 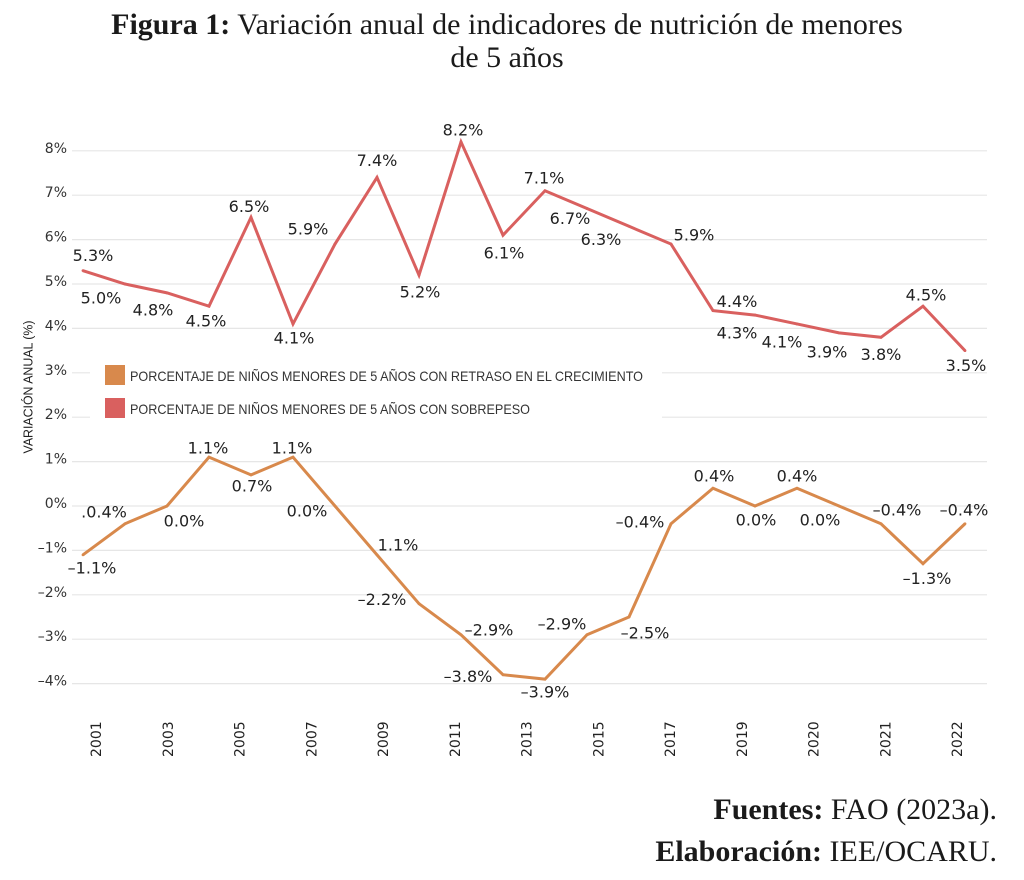 What do you see at coordinates (881, 354) in the screenshot?
I see `data-label: 3.8%` at bounding box center [881, 354].